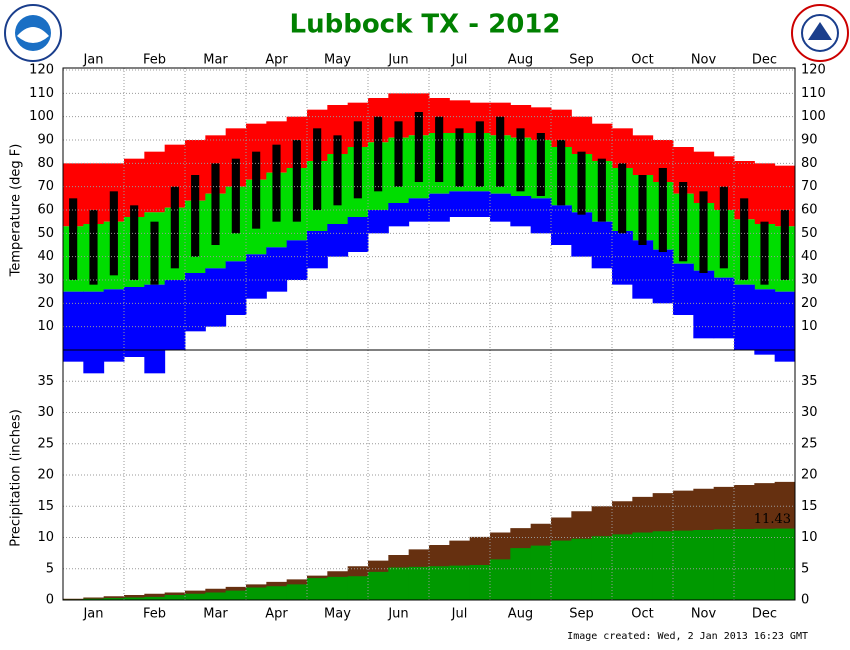  Describe the element at coordinates (809, 537) in the screenshot. I see `y2-tick-label: 10` at that location.